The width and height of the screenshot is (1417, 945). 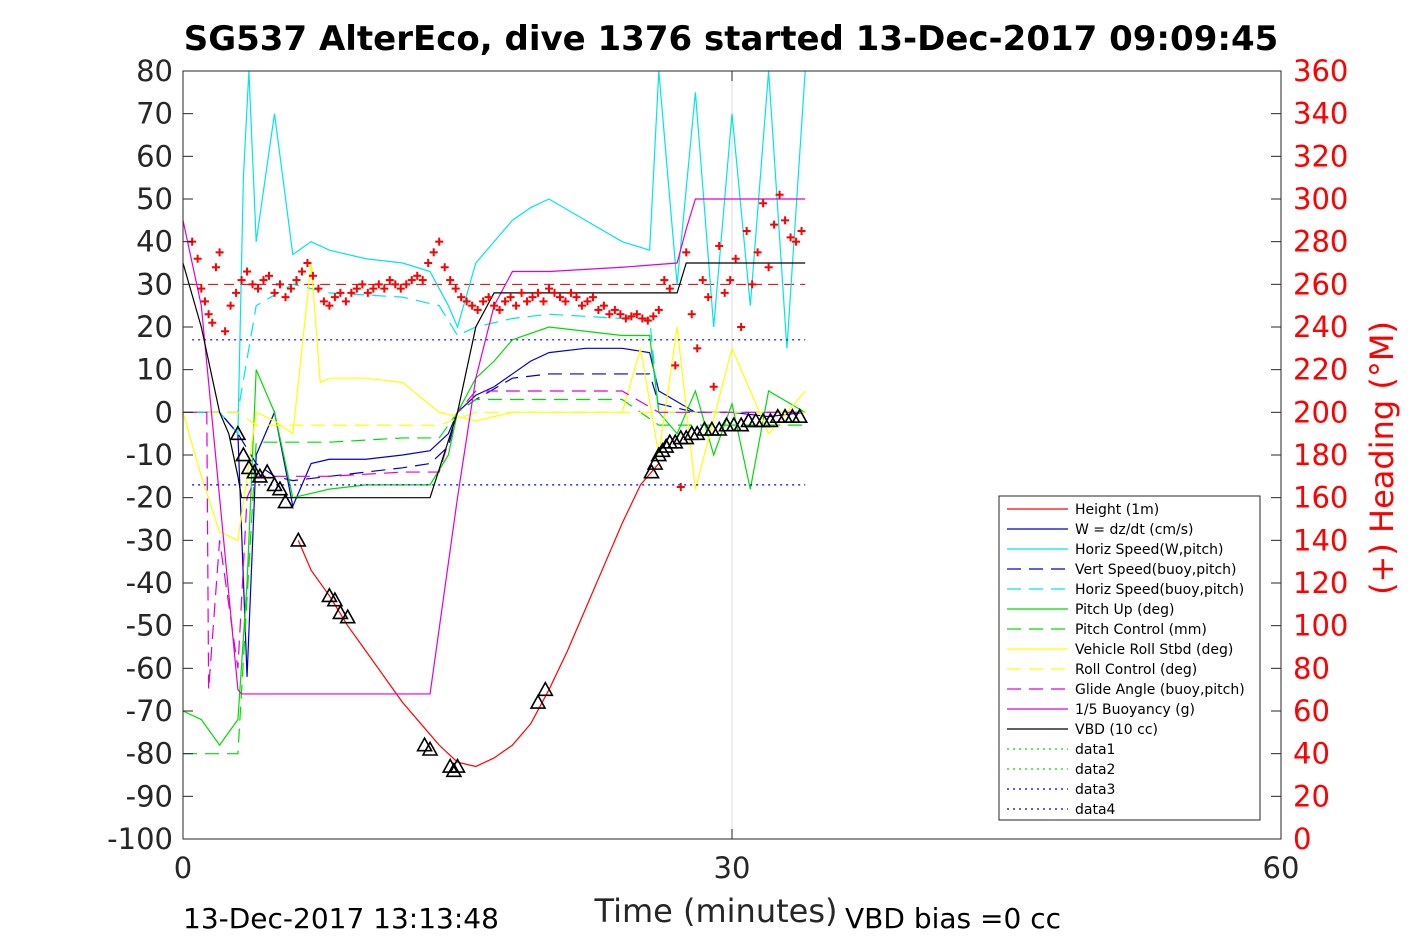 I want to click on y2-tick-label: 260, so click(x=1320, y=284).